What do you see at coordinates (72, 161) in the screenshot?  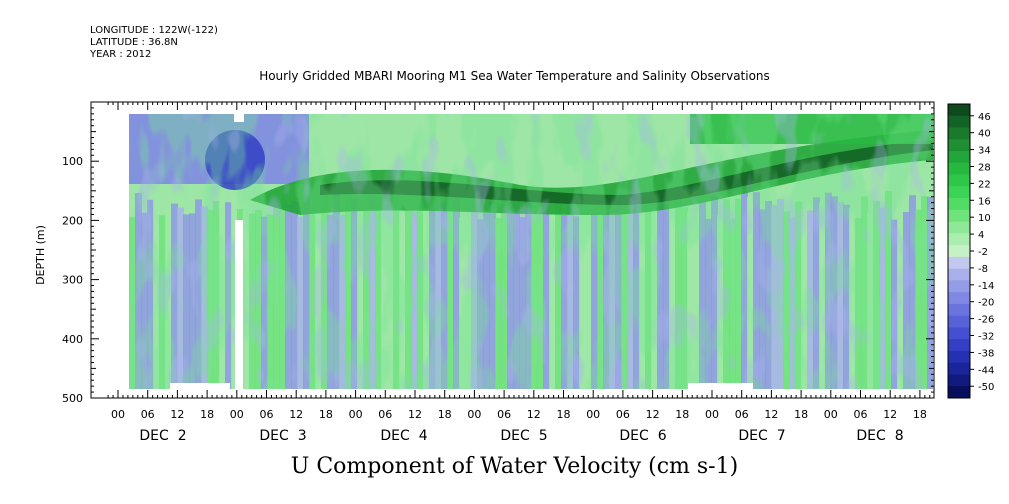 I see `y-tick-label: 100` at bounding box center [72, 161].